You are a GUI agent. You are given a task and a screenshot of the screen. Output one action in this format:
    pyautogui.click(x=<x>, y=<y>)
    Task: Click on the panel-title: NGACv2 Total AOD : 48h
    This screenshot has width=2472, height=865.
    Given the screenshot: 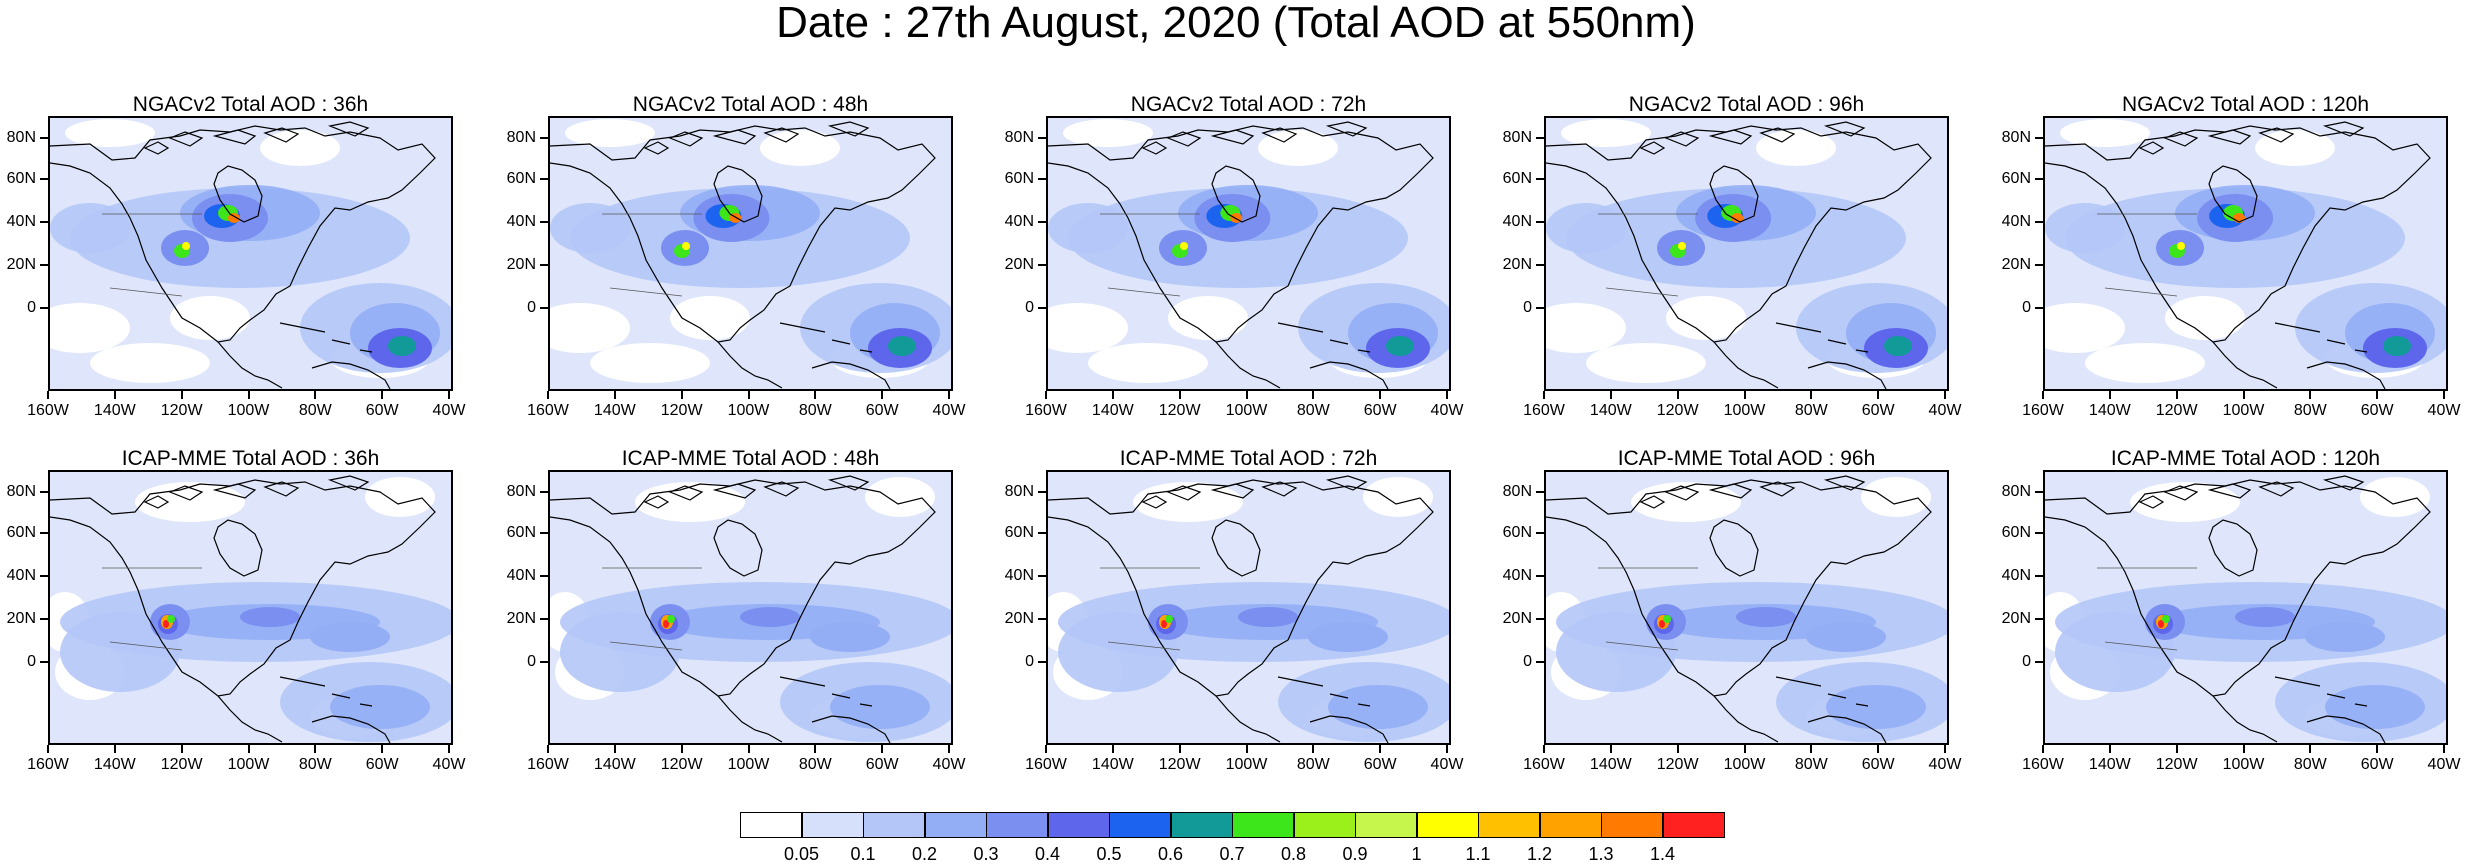 What is the action you would take?
    pyautogui.click(x=750, y=104)
    